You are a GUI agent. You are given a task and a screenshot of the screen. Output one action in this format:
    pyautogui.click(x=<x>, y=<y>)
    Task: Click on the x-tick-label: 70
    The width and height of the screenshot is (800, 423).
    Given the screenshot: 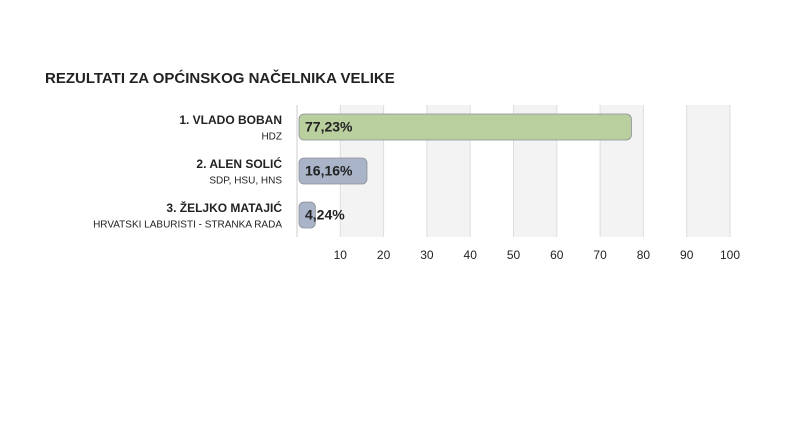 What is the action you would take?
    pyautogui.click(x=600, y=255)
    